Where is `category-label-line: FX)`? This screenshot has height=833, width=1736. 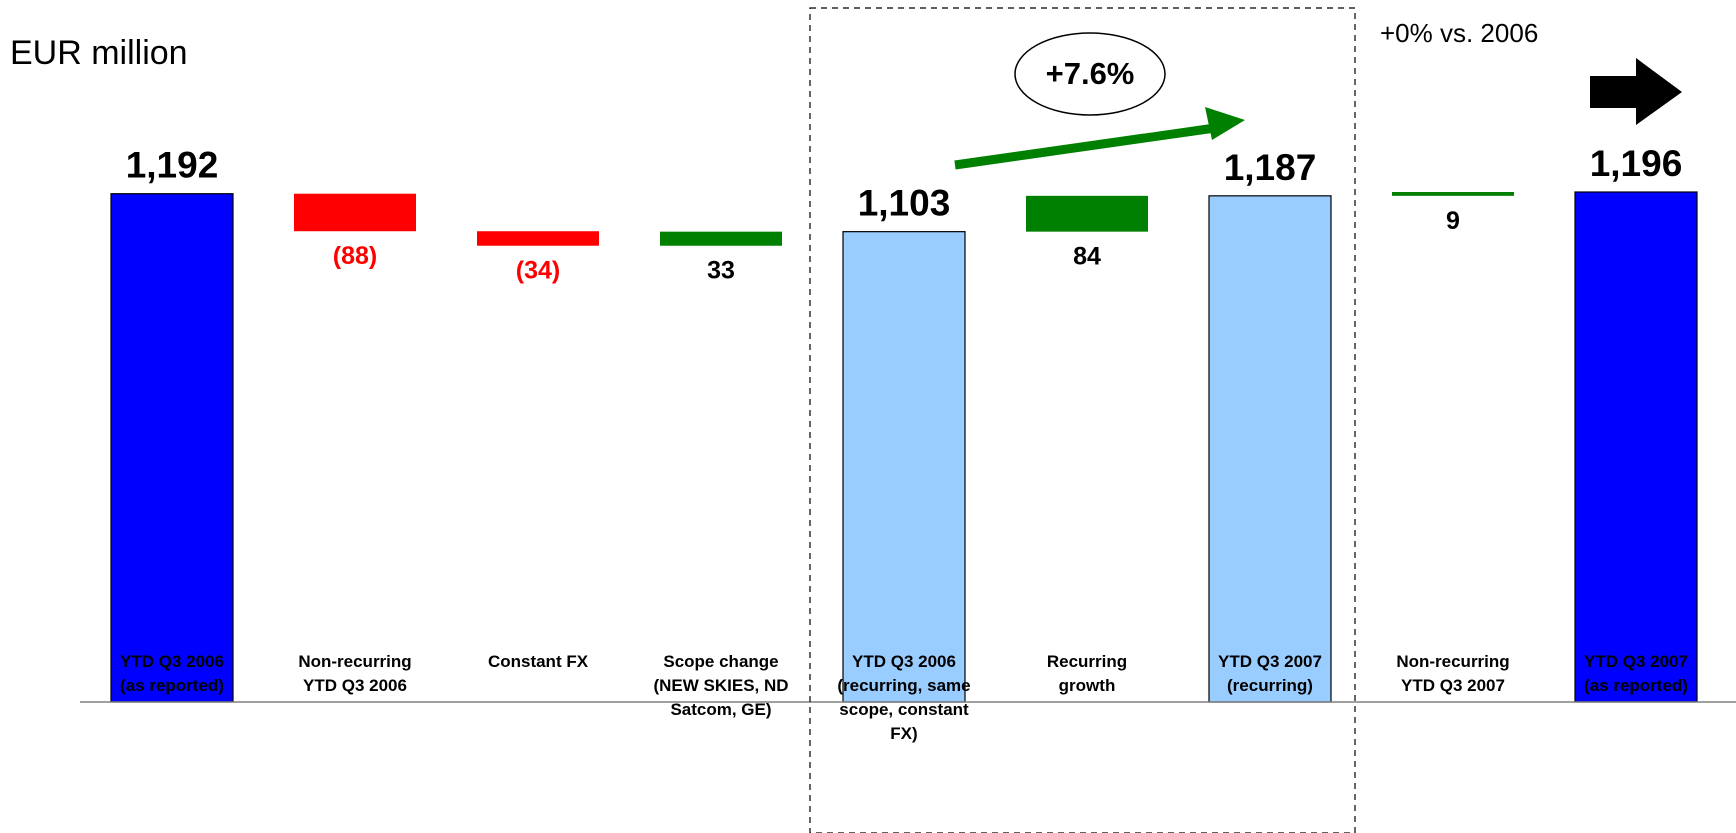 category-label-line: FX) is located at coordinates (904, 733).